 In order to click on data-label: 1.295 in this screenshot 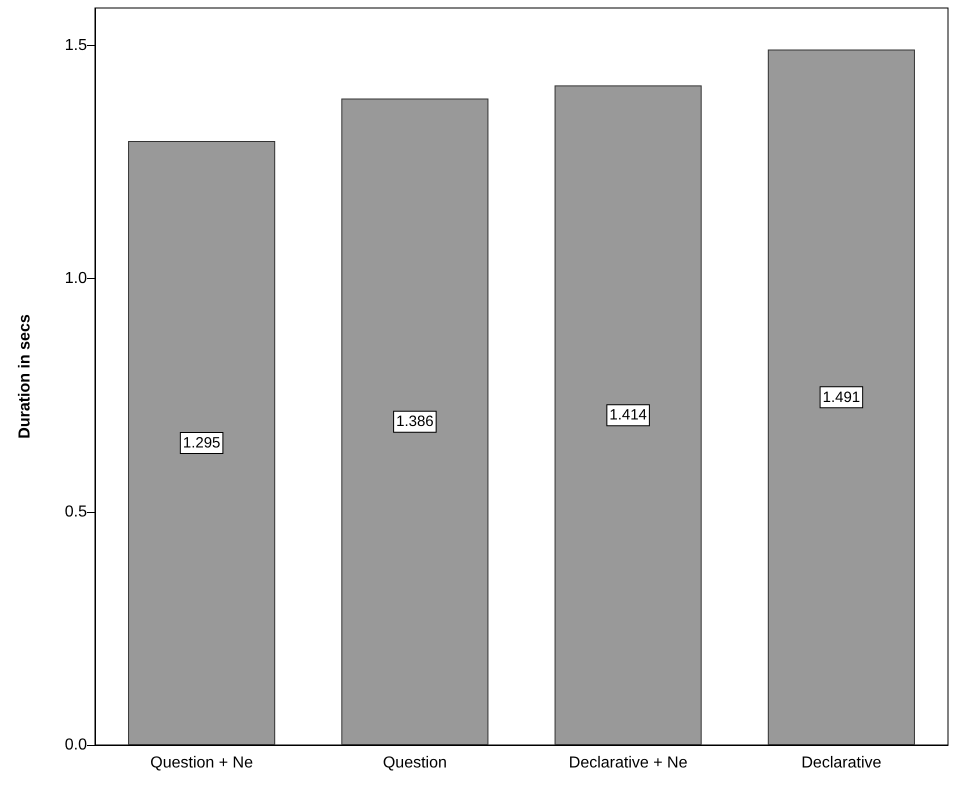, I will do `click(201, 443)`.